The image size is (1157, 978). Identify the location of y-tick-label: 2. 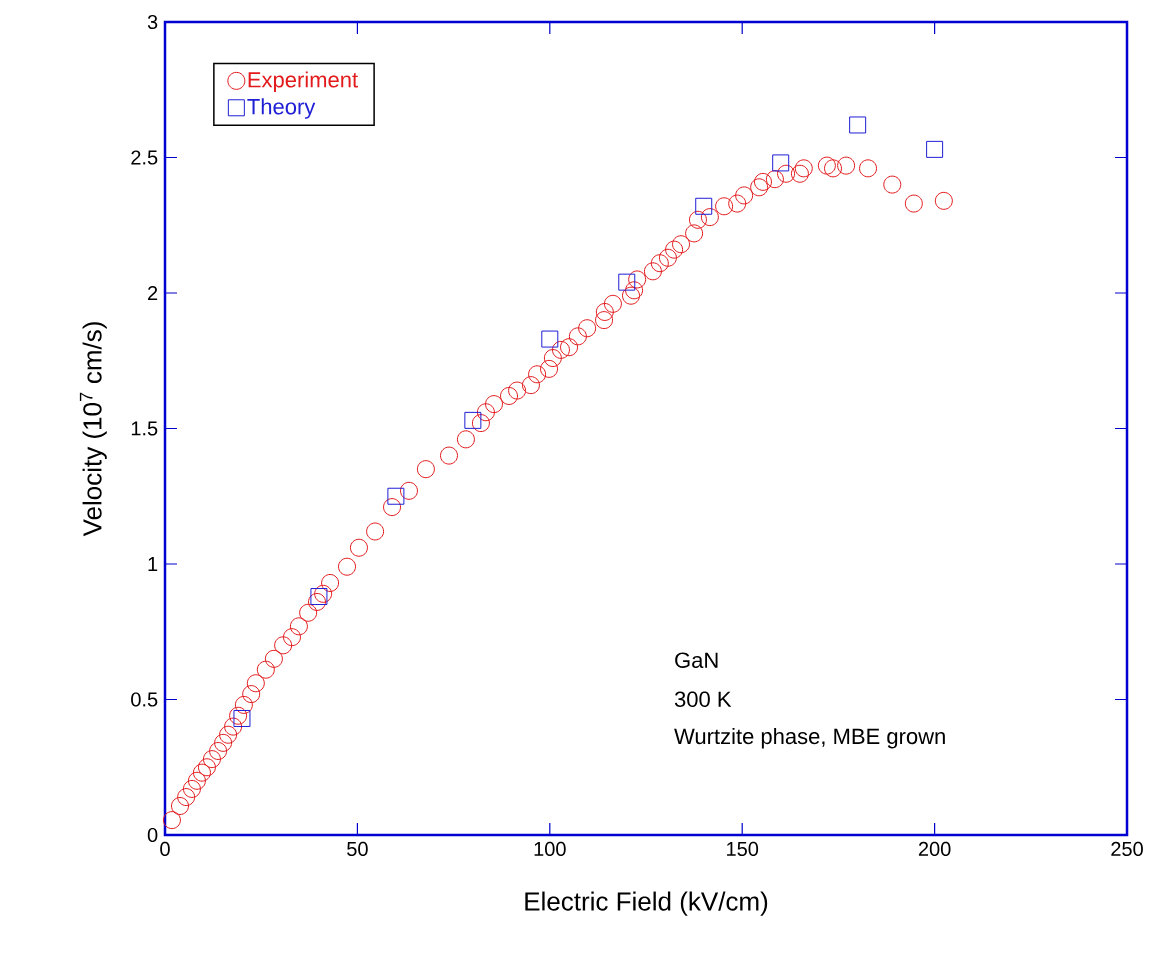
(153, 293).